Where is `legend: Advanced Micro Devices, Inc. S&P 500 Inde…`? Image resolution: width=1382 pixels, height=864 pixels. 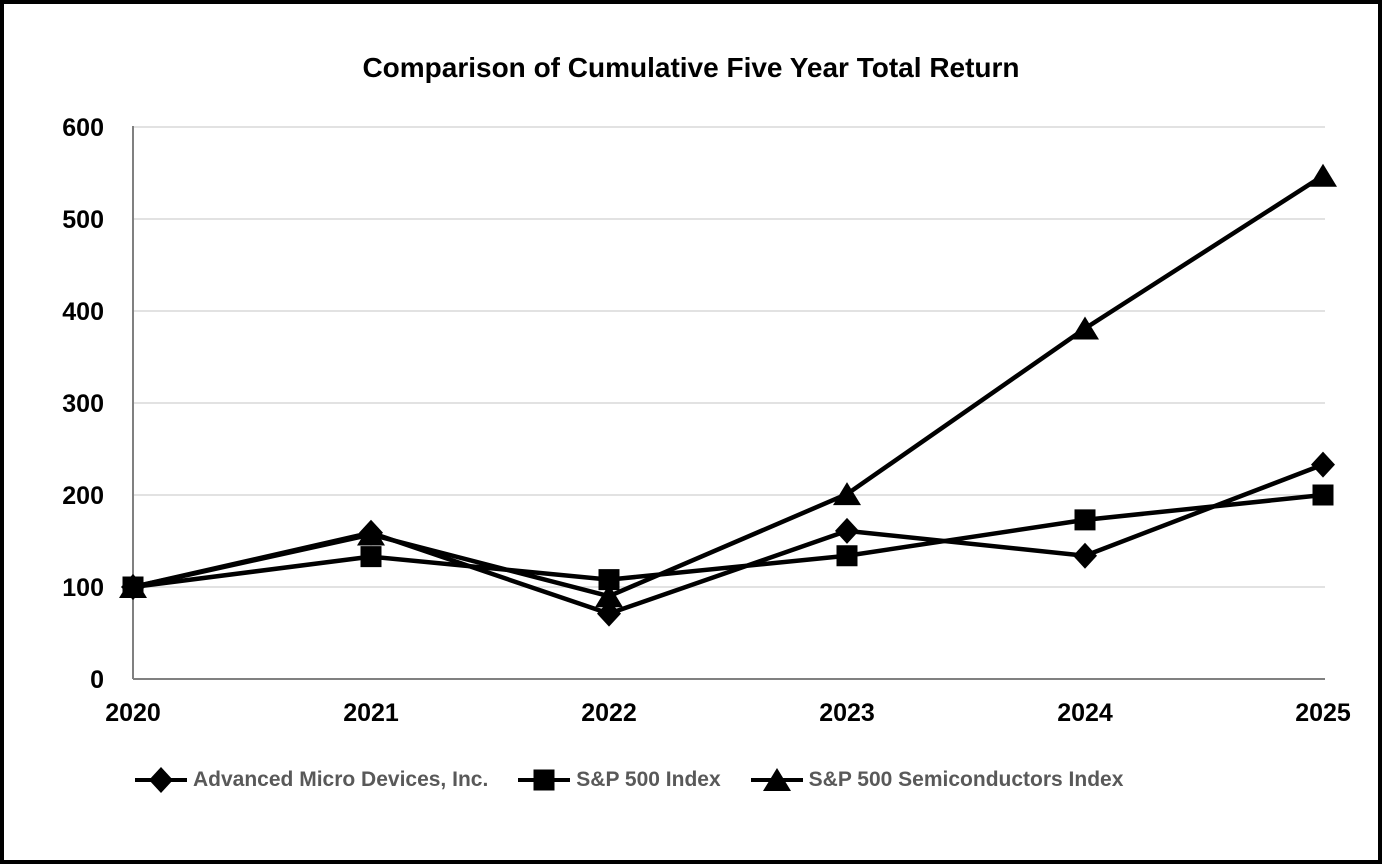
legend: Advanced Micro Devices, Inc. S&P 500 Inde… is located at coordinates (629, 780).